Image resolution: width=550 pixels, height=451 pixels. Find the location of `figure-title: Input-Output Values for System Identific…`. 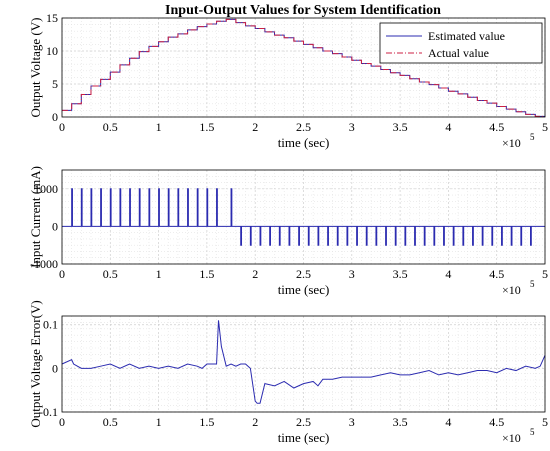

figure-title: Input-Output Values for System Identific… is located at coordinates (303, 10).